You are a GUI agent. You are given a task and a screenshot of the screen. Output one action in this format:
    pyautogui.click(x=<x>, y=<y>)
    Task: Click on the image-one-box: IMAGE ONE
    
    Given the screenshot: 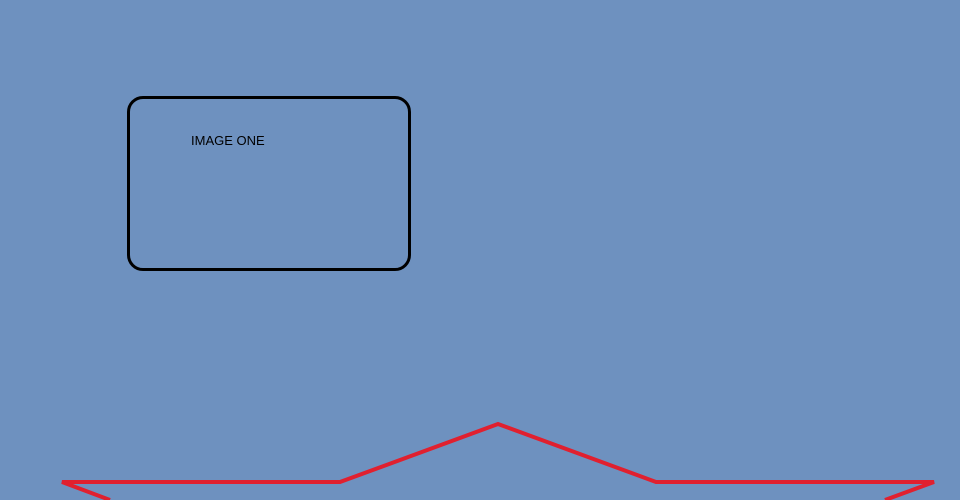 What is the action you would take?
    pyautogui.click(x=269, y=183)
    